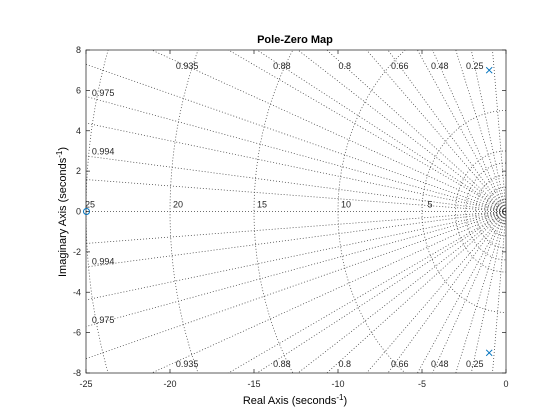  What do you see at coordinates (440, 66) in the screenshot?
I see `damping-label-upper: 0.48` at bounding box center [440, 66].